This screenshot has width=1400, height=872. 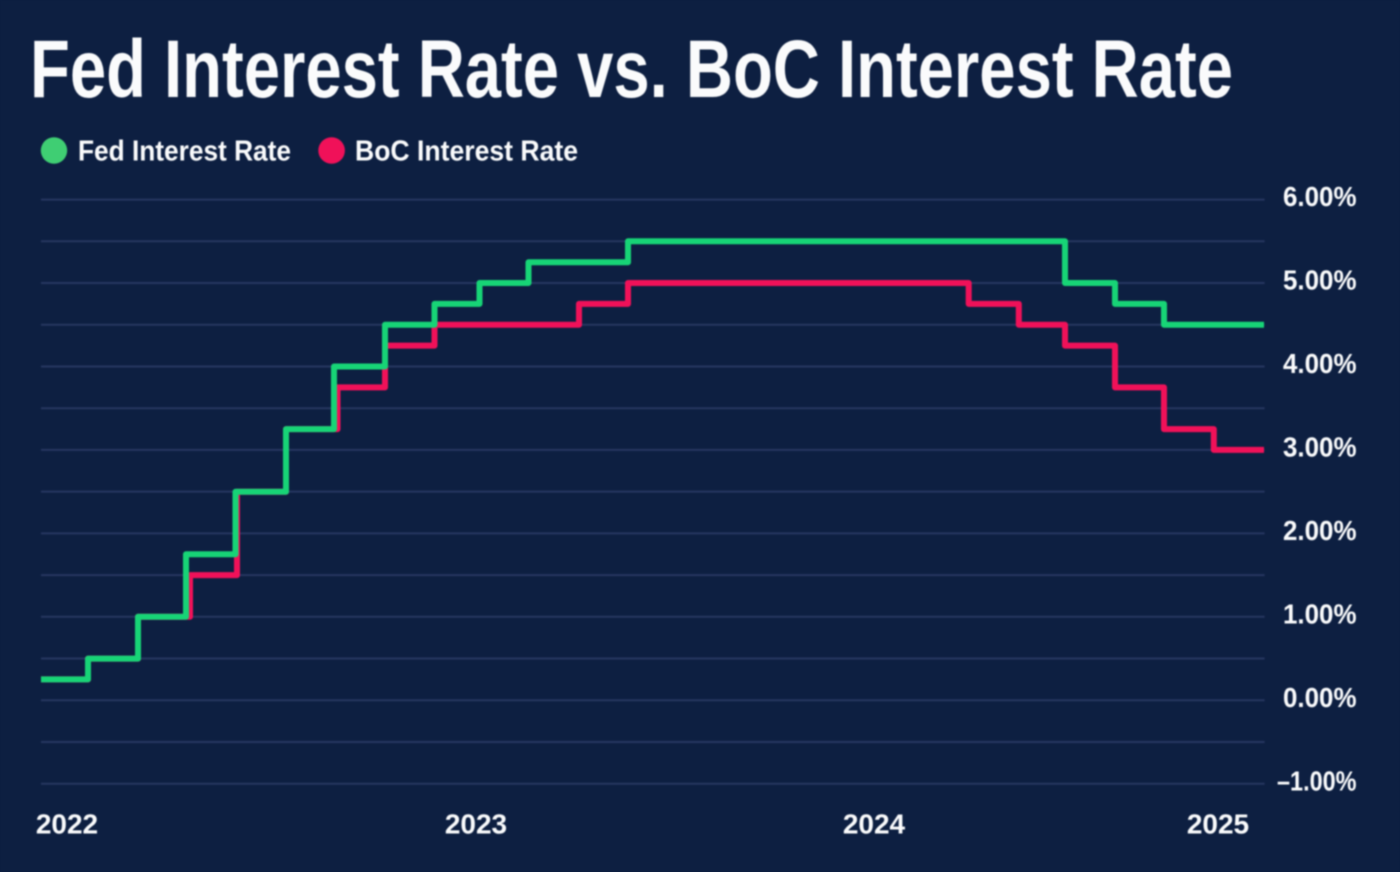 What do you see at coordinates (1320, 697) in the screenshot?
I see `svg-text: 0.00%` at bounding box center [1320, 697].